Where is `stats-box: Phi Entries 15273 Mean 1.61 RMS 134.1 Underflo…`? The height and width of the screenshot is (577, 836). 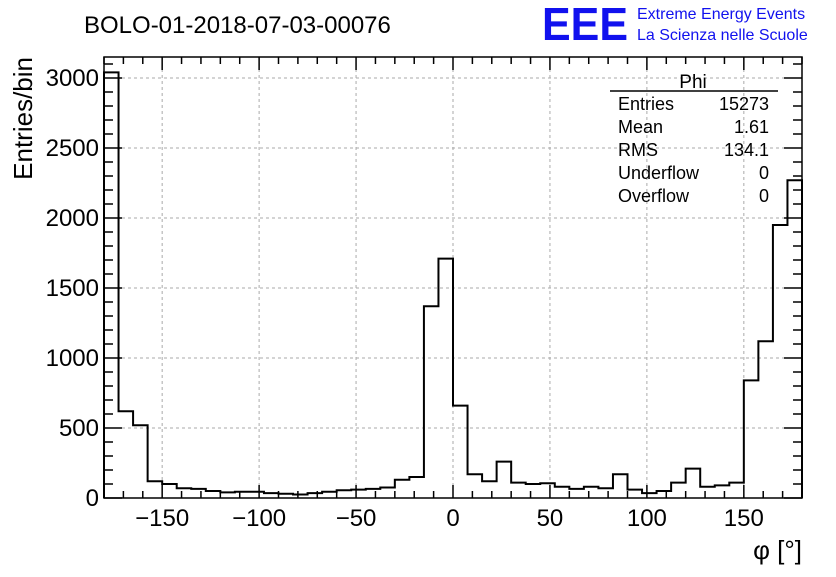
stats-box: Phi Entries 15273 Mean 1.61 RMS 134.1 Underflo… is located at coordinates (694, 139).